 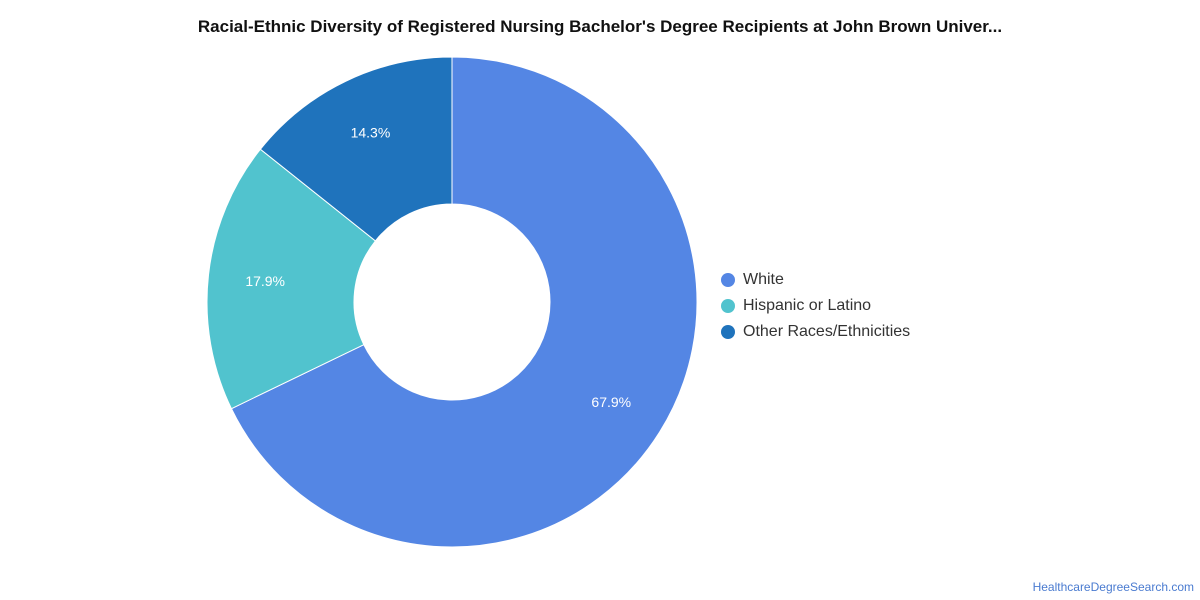 What do you see at coordinates (265, 281) in the screenshot?
I see `slice-value-label: 17.9%` at bounding box center [265, 281].